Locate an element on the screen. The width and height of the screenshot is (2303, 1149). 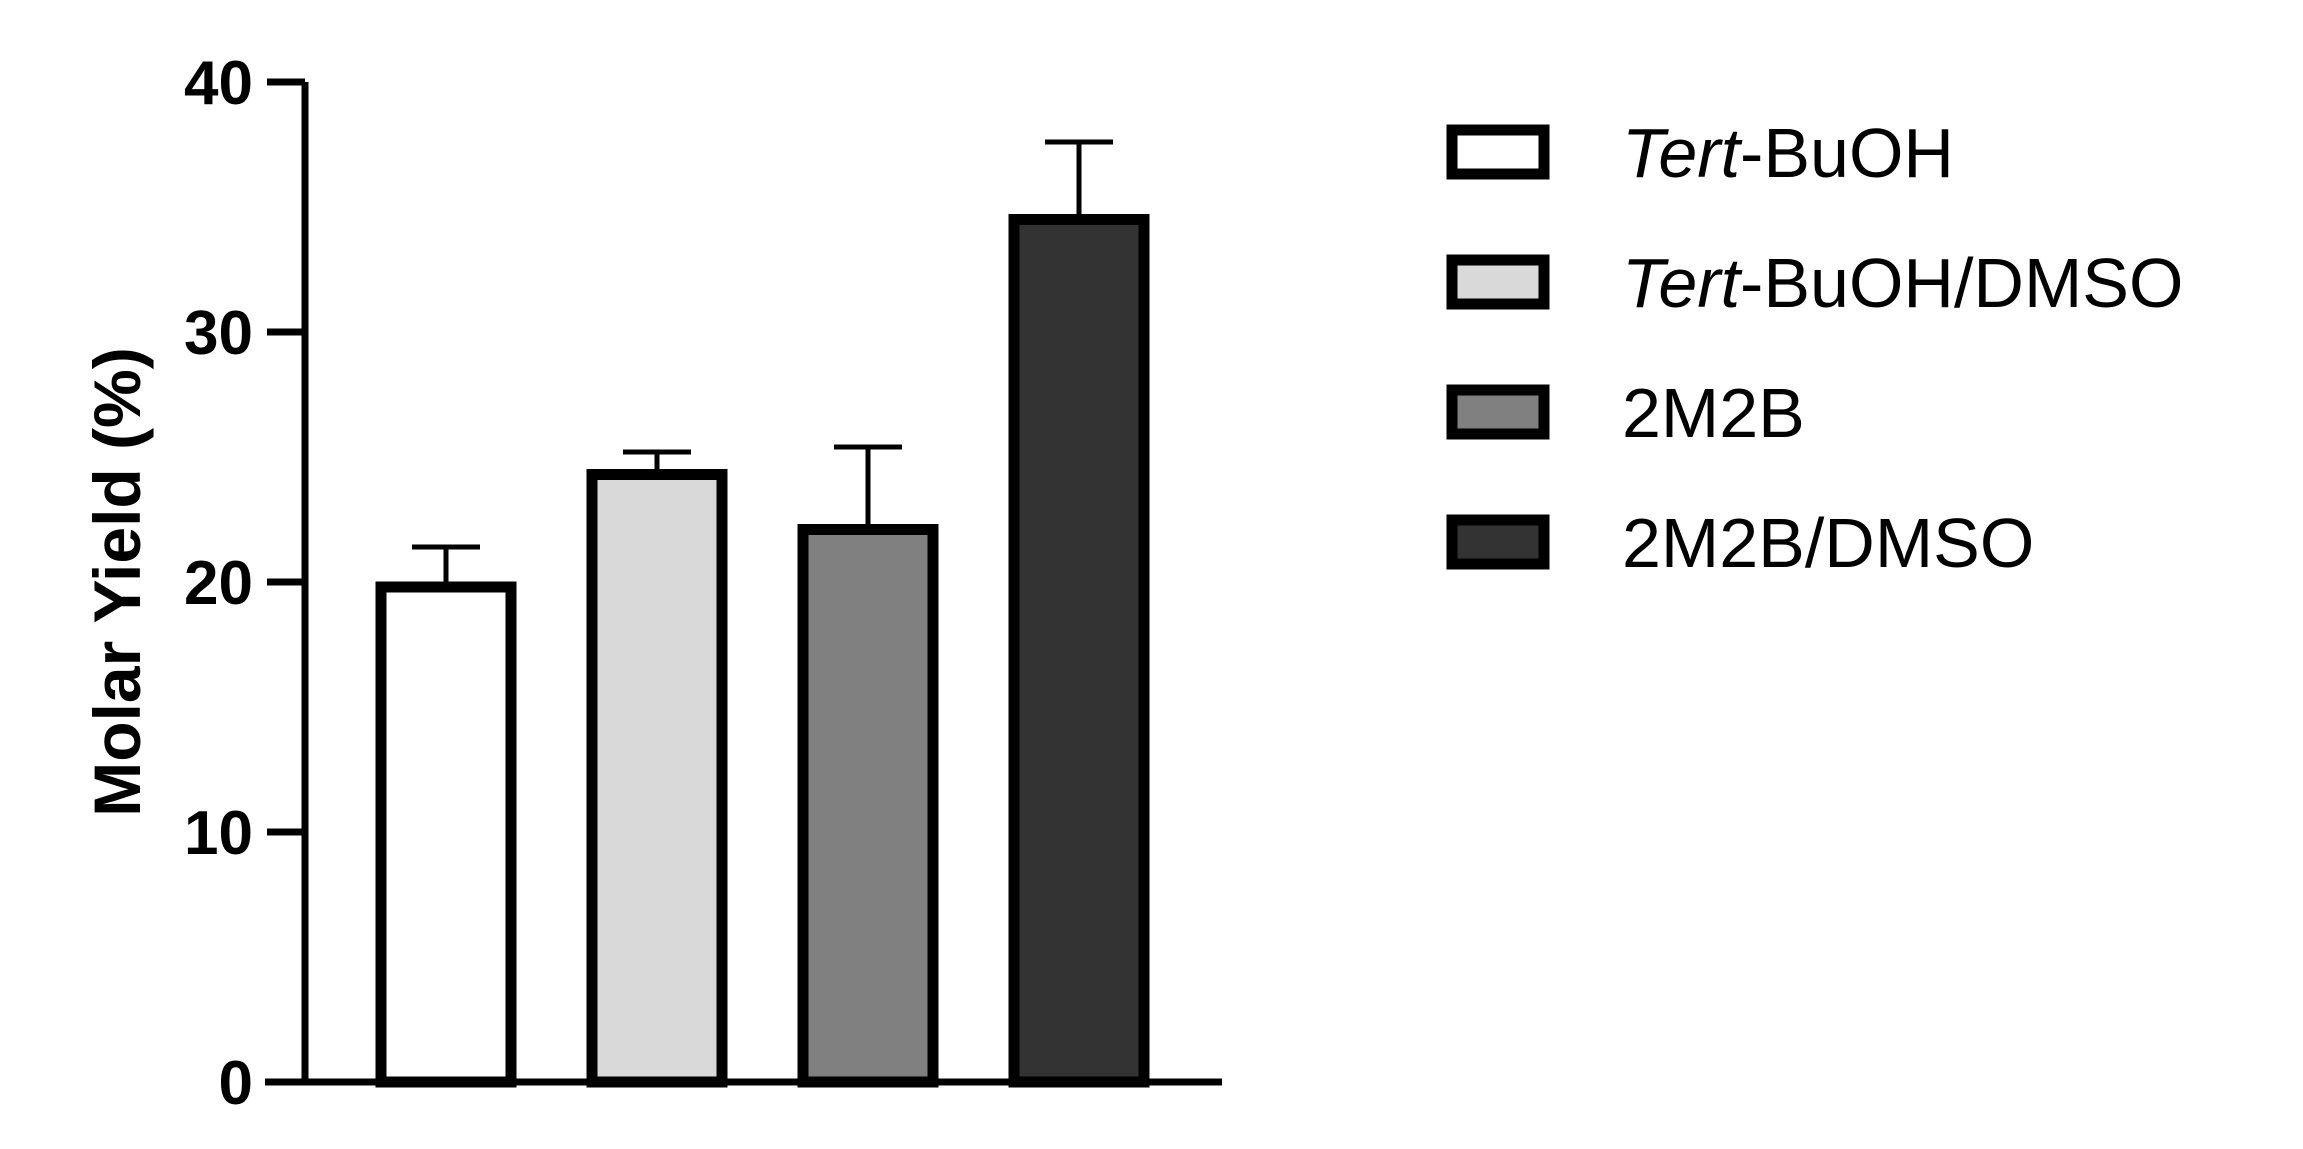
legend-label-text: 2M2B/DMSO is located at coordinates (1828, 543).